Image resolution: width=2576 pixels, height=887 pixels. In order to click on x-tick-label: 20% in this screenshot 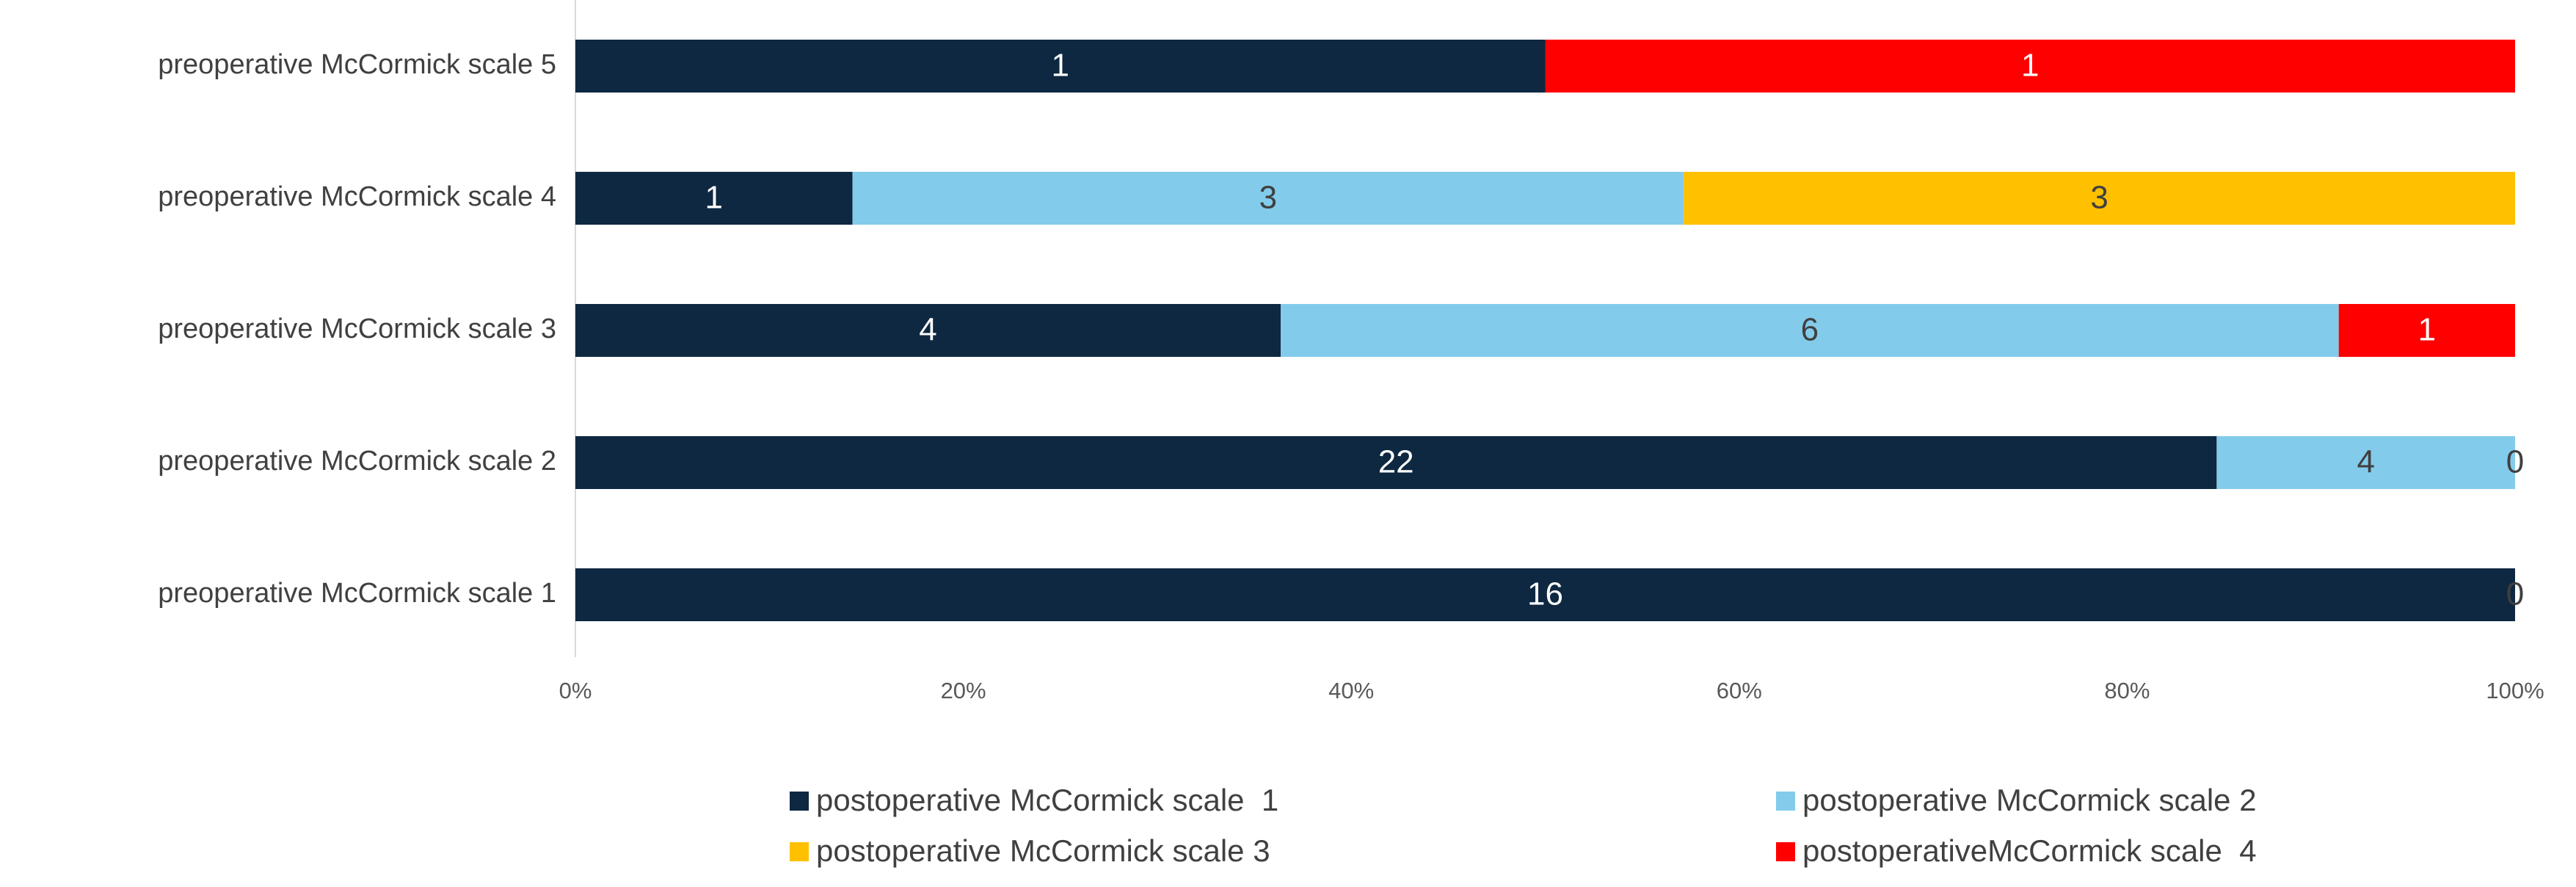, I will do `click(963, 690)`.